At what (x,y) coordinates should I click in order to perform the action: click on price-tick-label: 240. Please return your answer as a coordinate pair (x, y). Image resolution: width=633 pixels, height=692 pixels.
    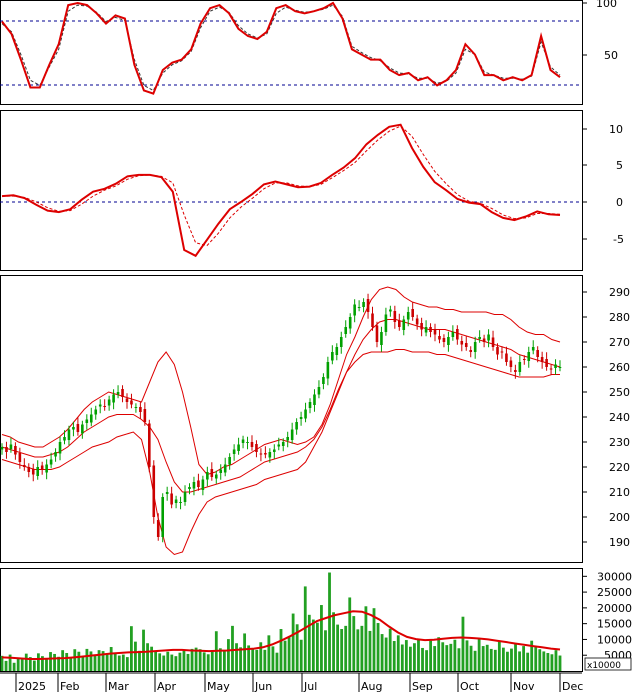
    Looking at the image, I should click on (619, 417).